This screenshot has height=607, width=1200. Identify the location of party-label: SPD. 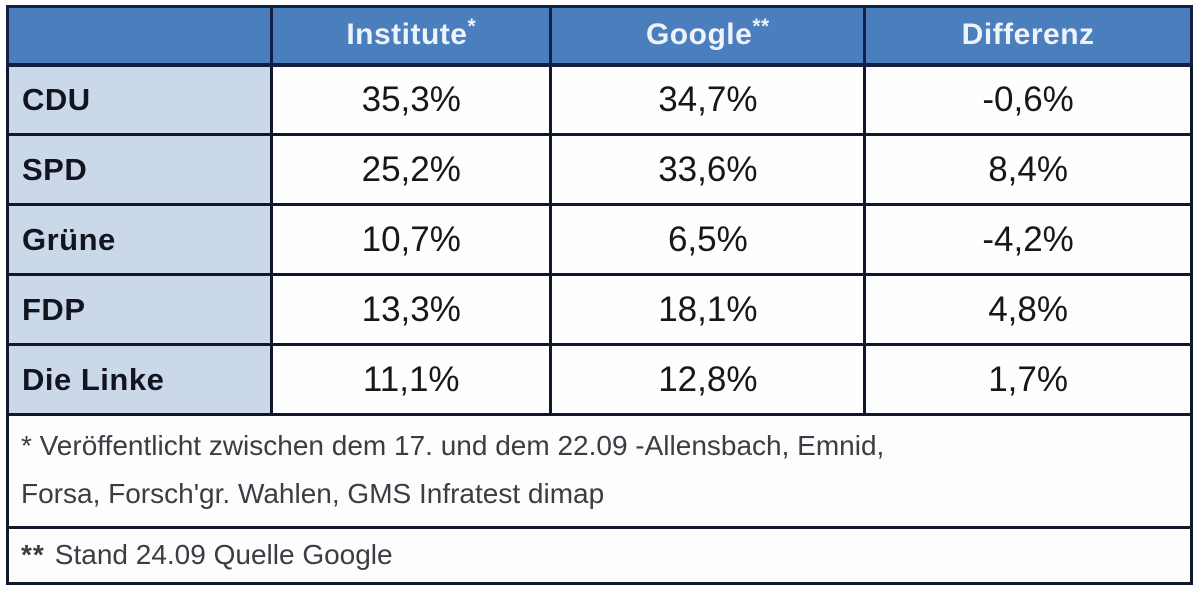
(139, 169).